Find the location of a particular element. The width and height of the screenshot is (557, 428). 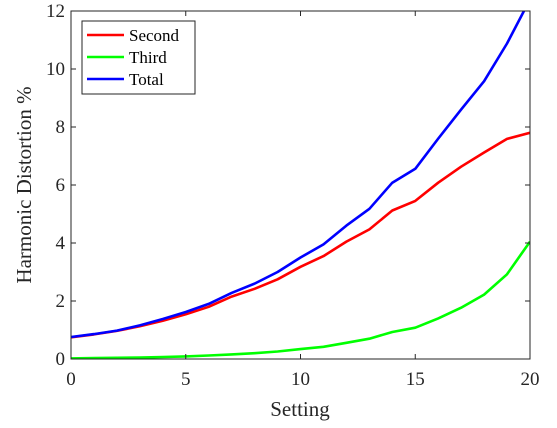

y-axis-label: Harmonic Distortion % is located at coordinates (24, 184).